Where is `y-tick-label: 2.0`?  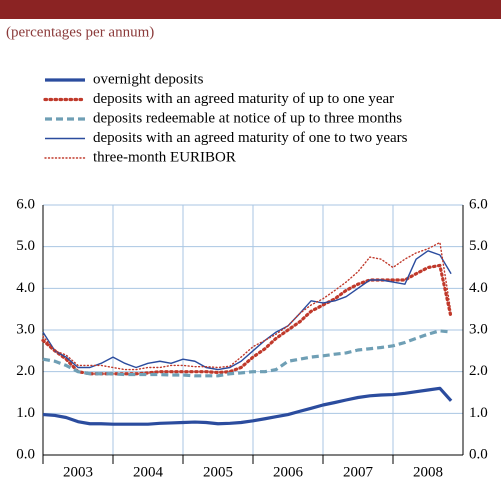
y-tick-label: 2.0 is located at coordinates (25, 371).